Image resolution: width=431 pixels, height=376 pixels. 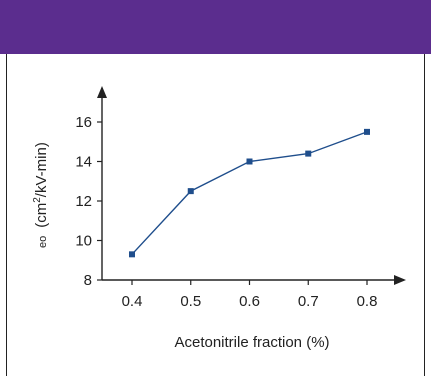 What do you see at coordinates (367, 301) in the screenshot?
I see `x-tick-label: 0.8` at bounding box center [367, 301].